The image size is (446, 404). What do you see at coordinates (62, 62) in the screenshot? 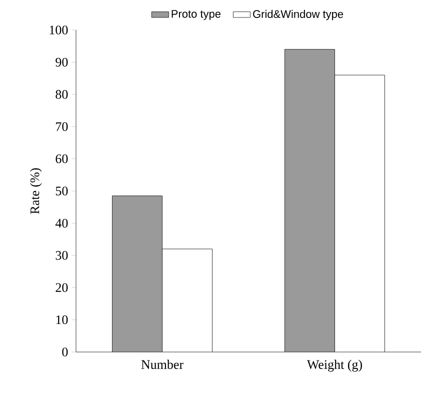
I see `y-tick-label: 90` at bounding box center [62, 62].